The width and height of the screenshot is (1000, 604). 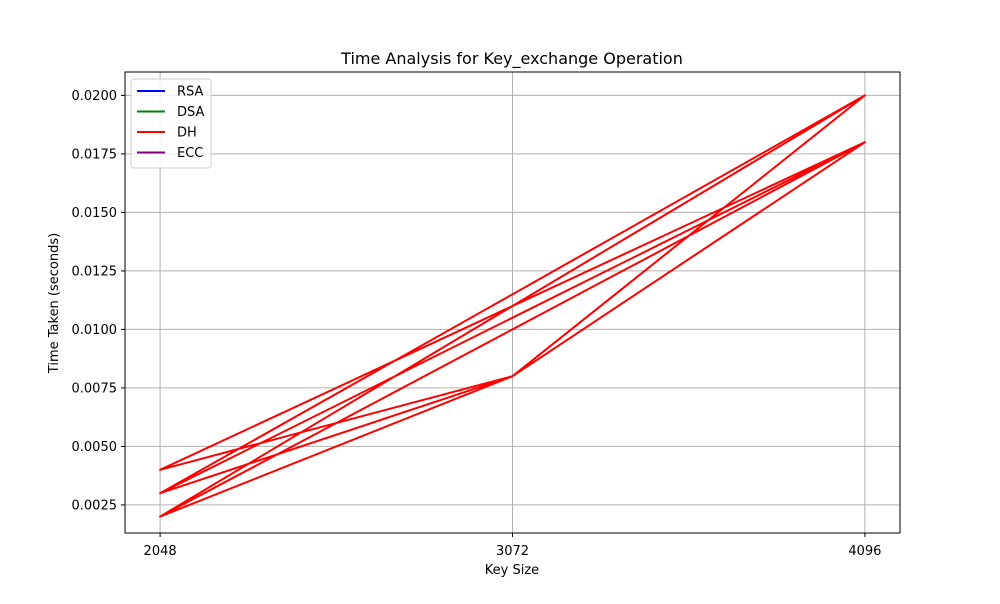 I want to click on legend-label-rsa: RSA, so click(x=190, y=92).